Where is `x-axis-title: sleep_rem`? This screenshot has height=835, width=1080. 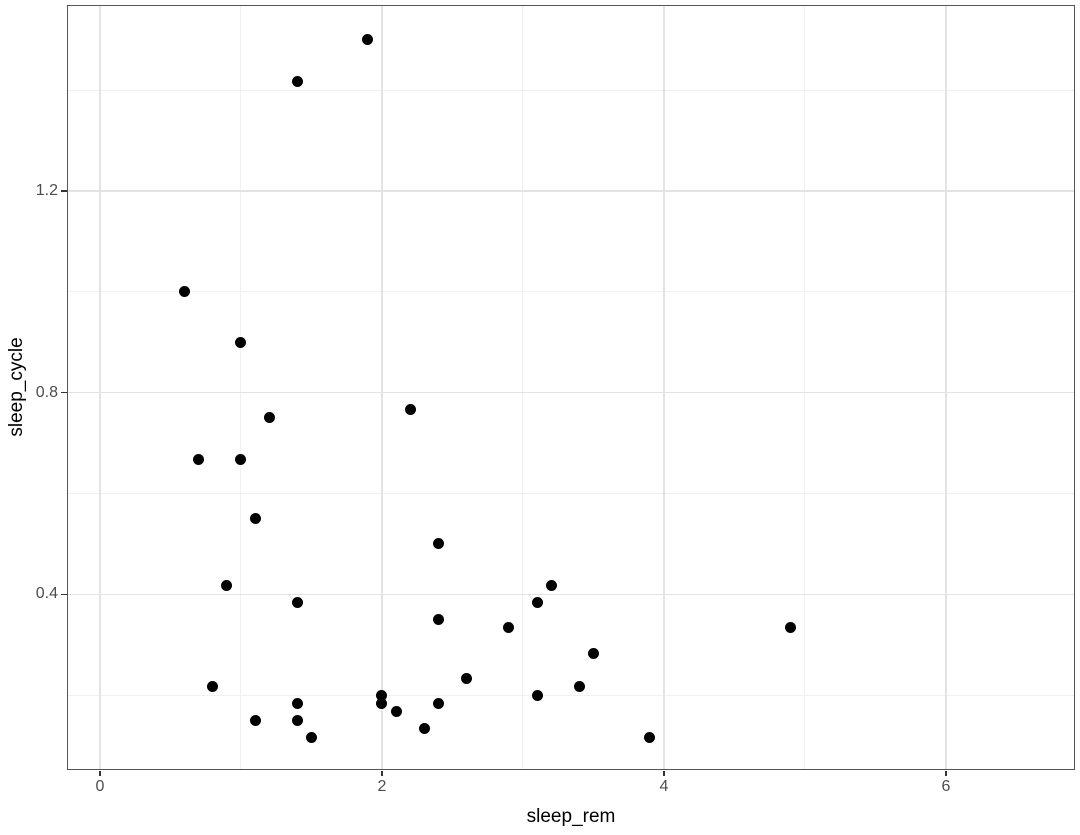
x-axis-title: sleep_rem is located at coordinates (571, 816).